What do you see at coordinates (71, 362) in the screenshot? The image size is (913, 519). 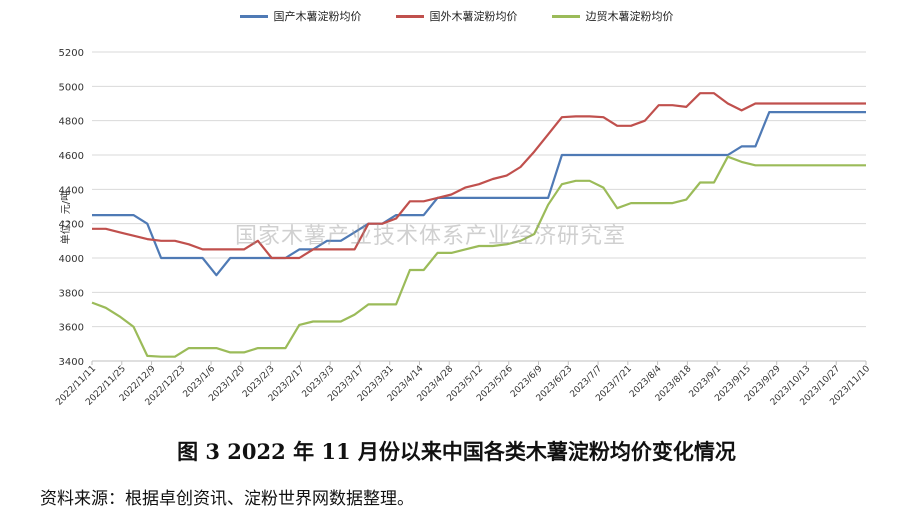 I see `y-tick-label: 3400` at bounding box center [71, 362].